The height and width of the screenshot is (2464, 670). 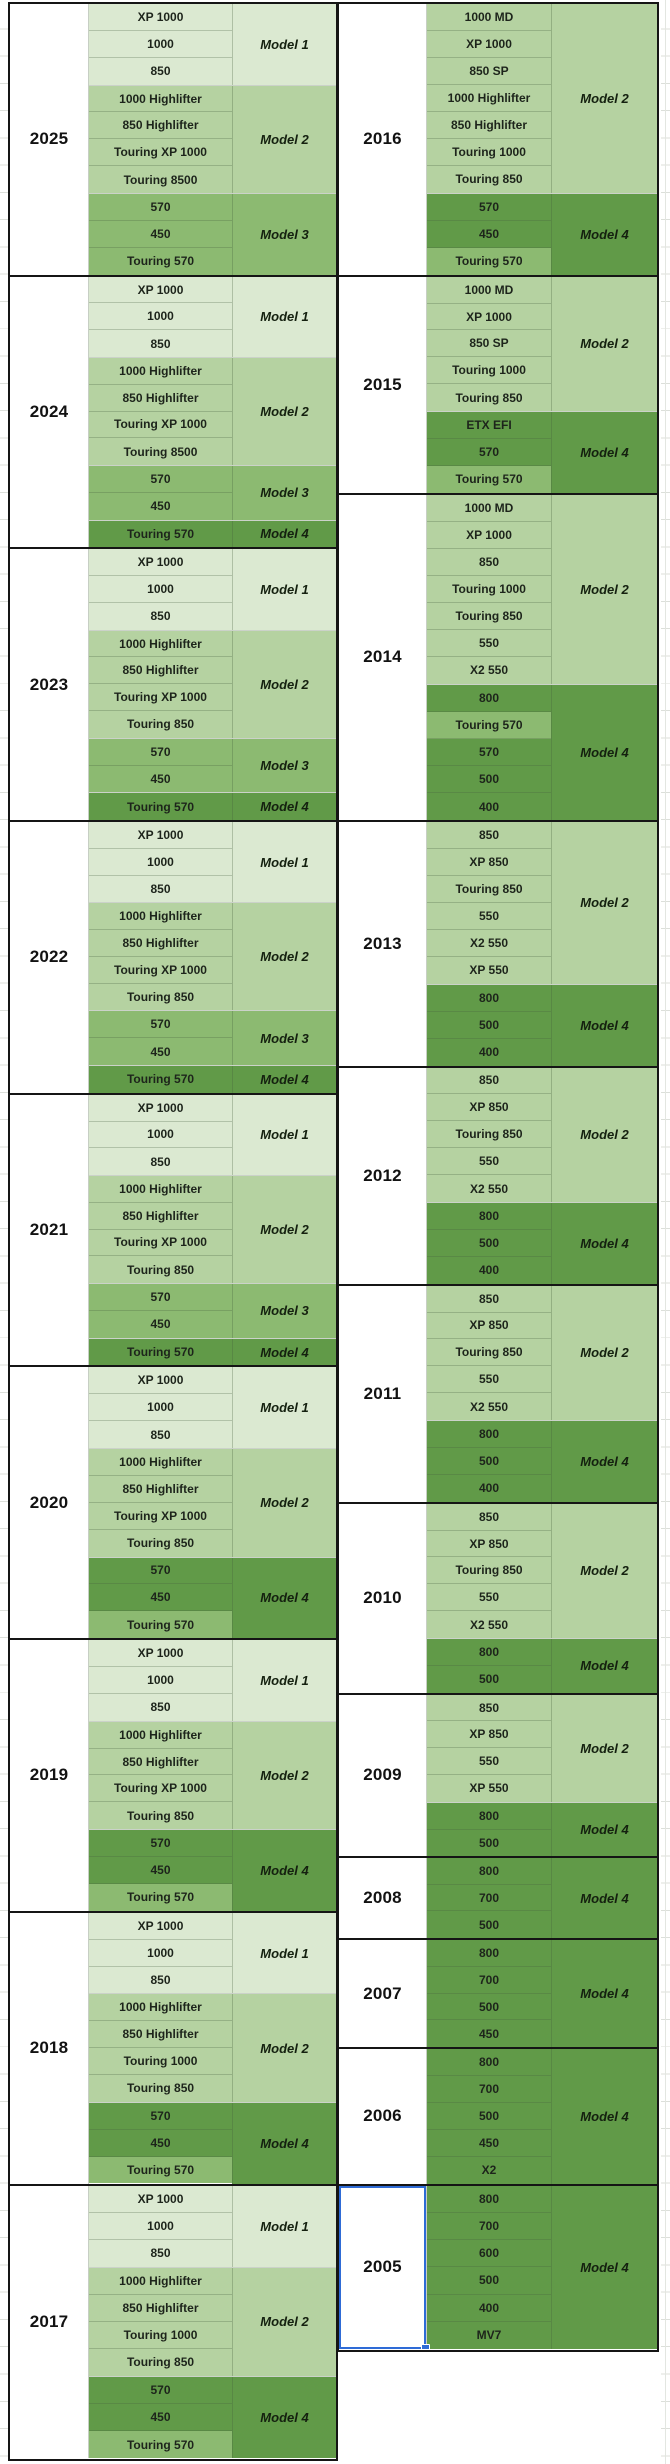 I want to click on model-cell: ETX EFI, so click(x=489, y=426).